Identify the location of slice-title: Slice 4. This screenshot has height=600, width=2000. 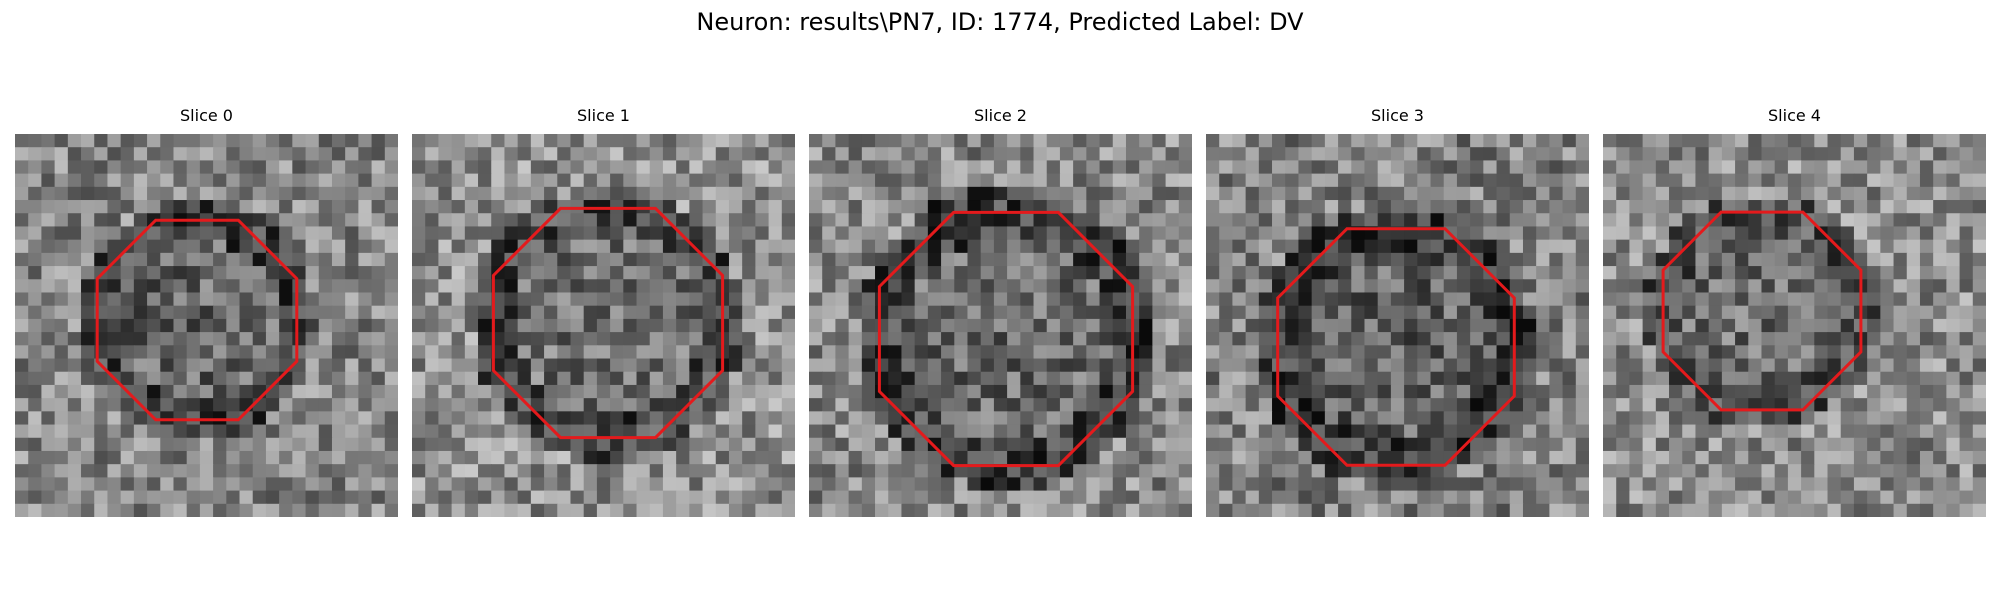
(1794, 115).